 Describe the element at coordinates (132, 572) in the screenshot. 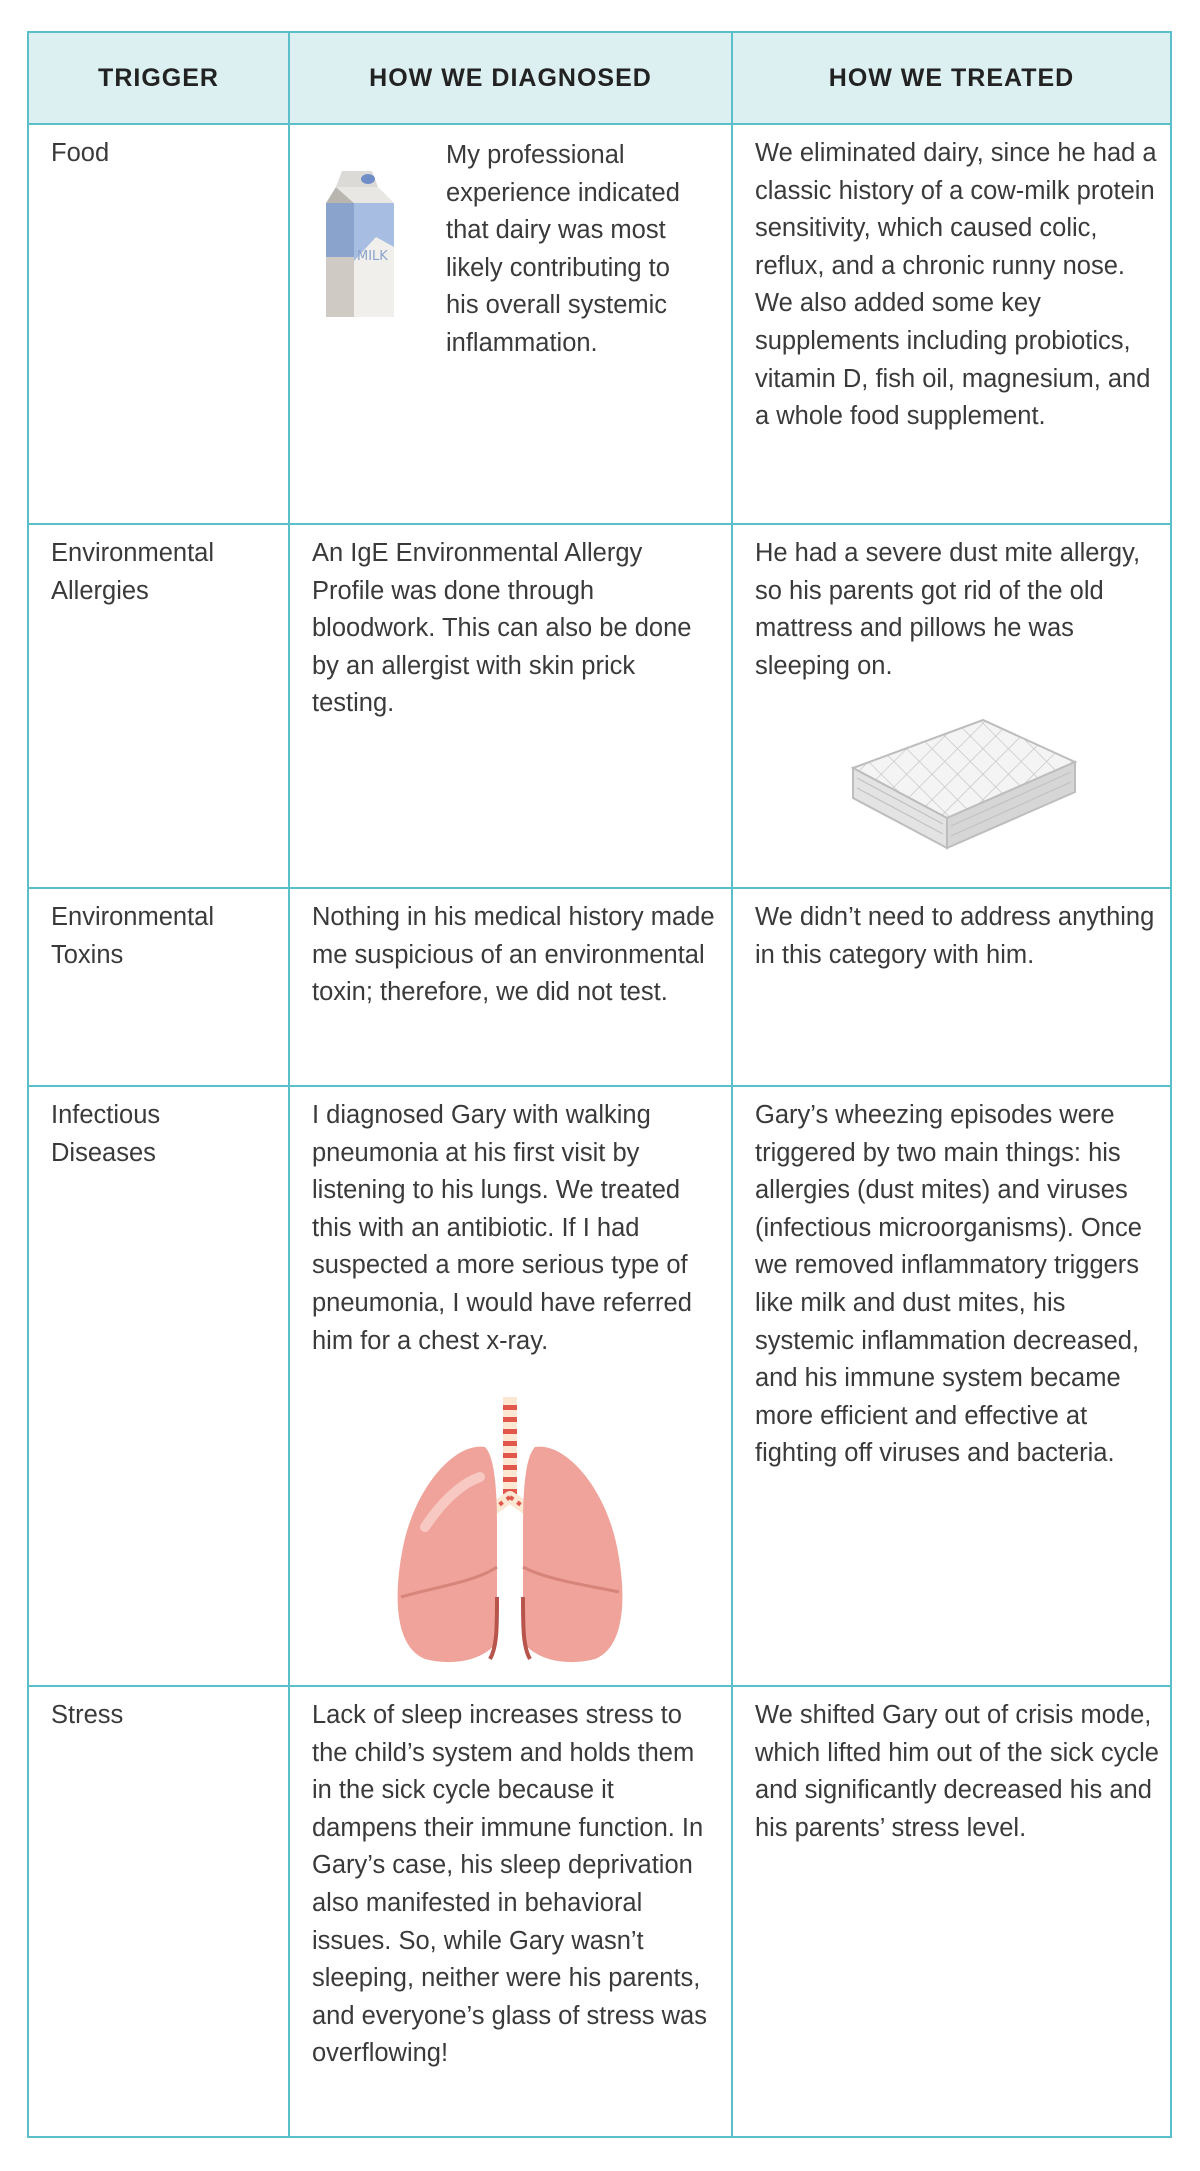

I see `trigger-label: Environmental Allergies` at that location.